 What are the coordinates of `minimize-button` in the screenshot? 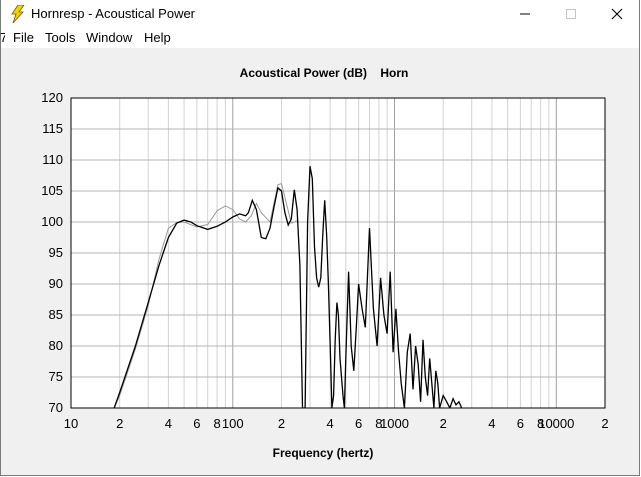 It's located at (525, 14).